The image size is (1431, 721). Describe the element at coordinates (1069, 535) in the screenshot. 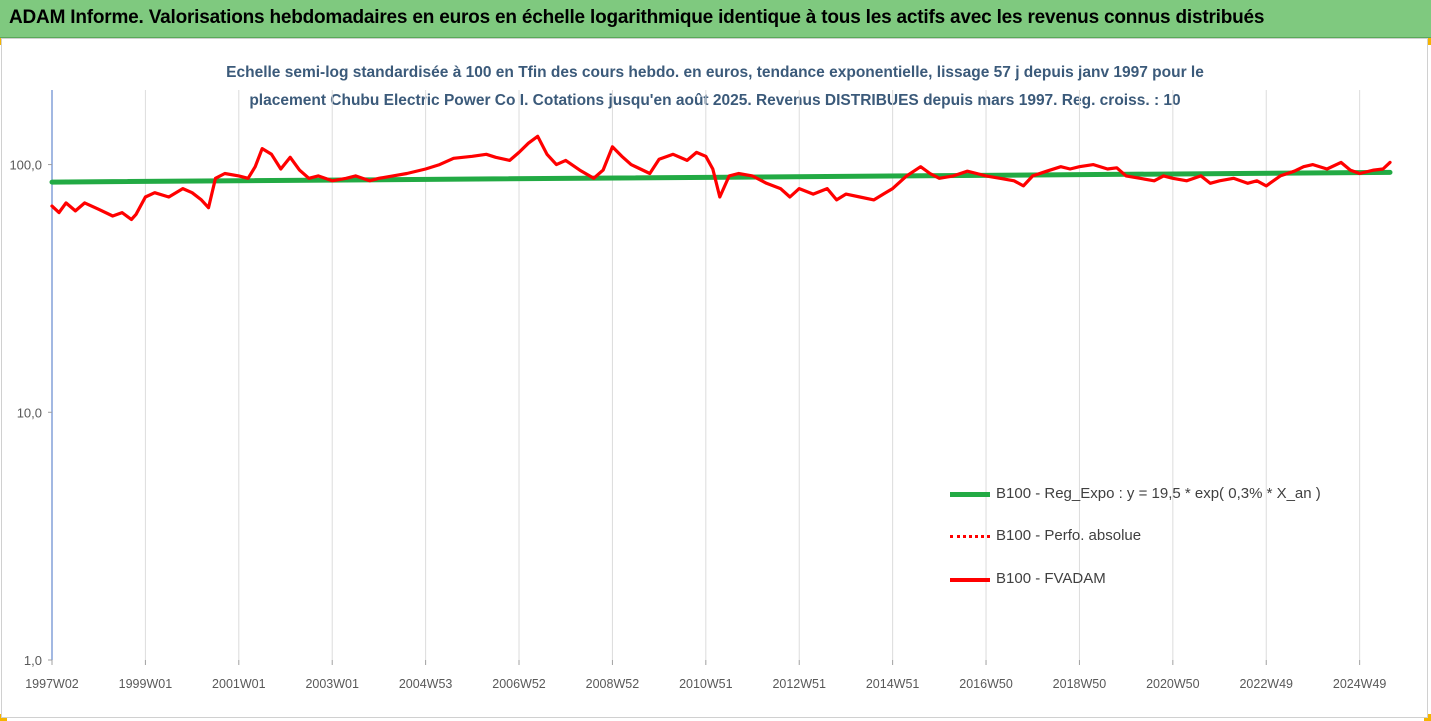

I see `legend-label-perfo-absolue: B100 - Perfo. absolue` at that location.